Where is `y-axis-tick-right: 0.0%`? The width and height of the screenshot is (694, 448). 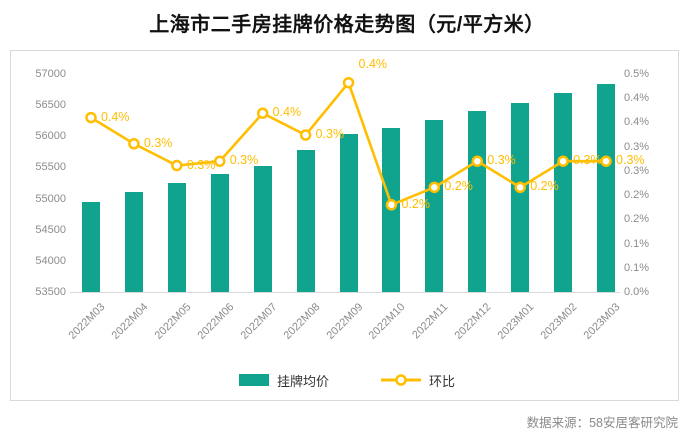
y-axis-tick-right: 0.0% is located at coordinates (637, 292).